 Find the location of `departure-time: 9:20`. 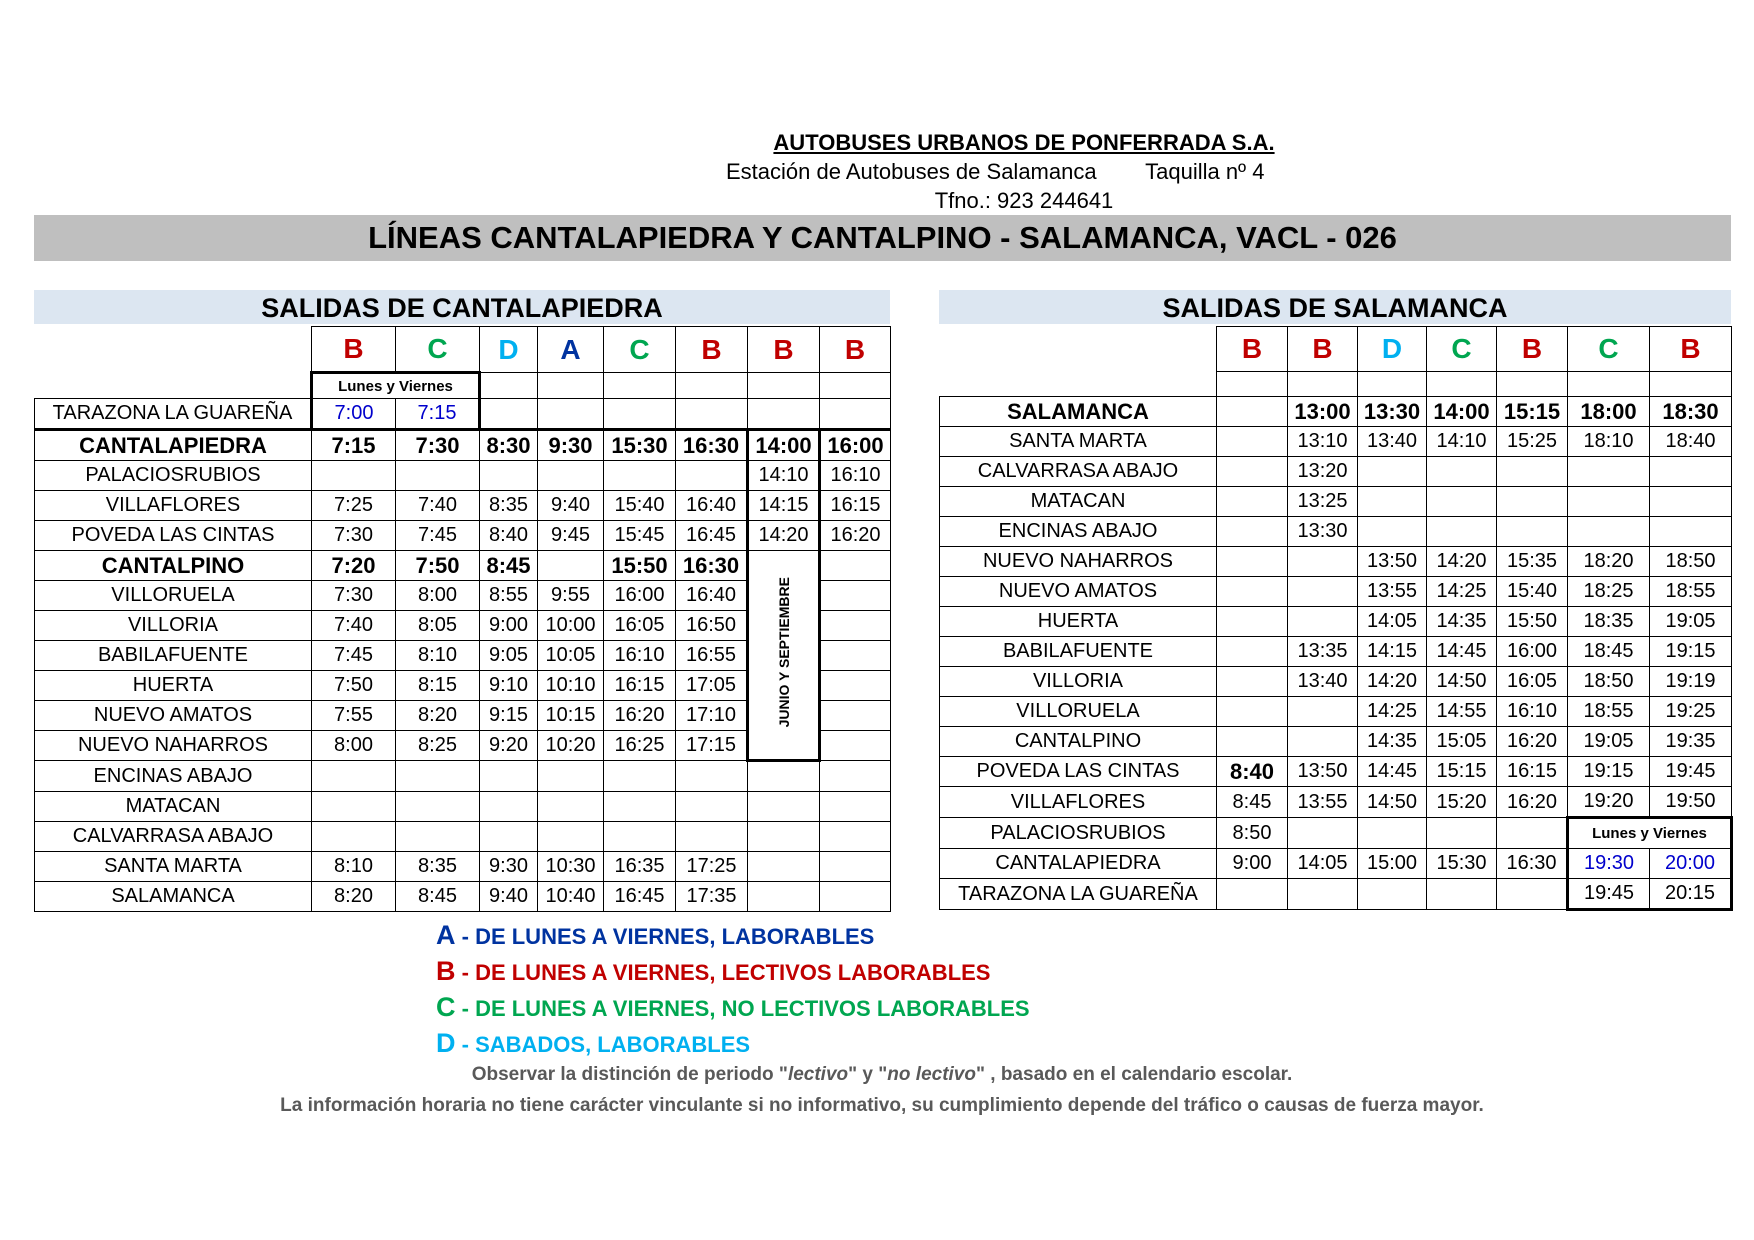

departure-time: 9:20 is located at coordinates (508, 745).